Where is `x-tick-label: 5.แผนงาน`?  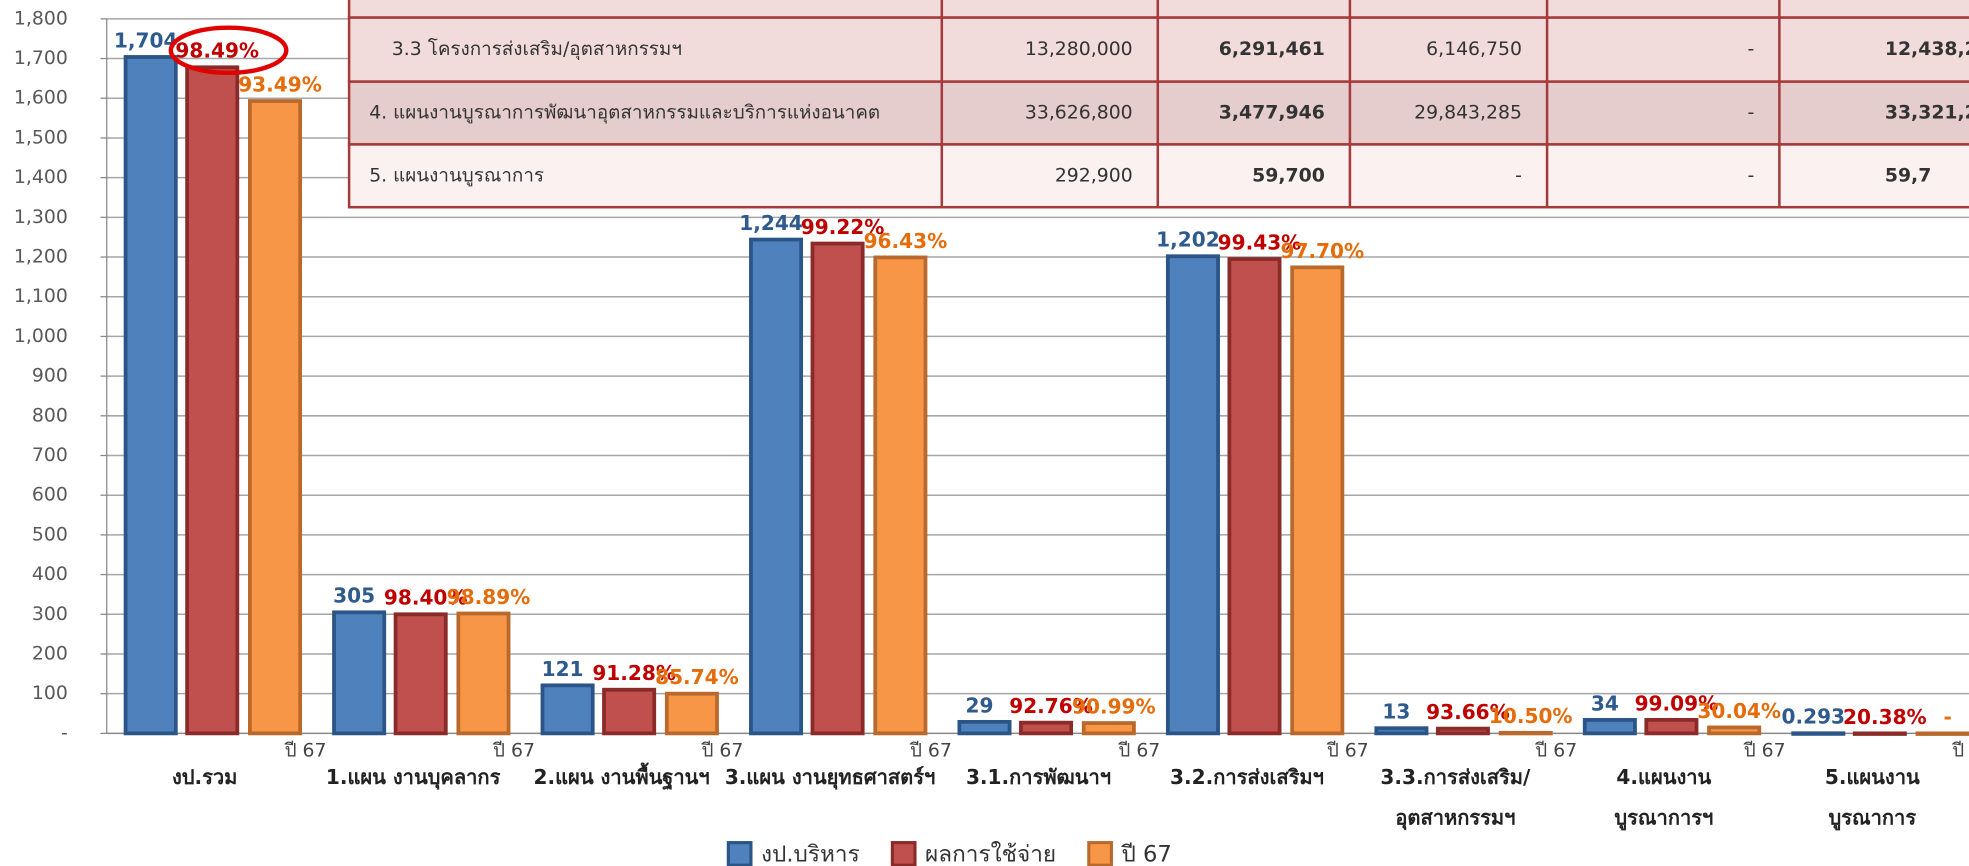 x-tick-label: 5.แผนงาน is located at coordinates (1872, 777).